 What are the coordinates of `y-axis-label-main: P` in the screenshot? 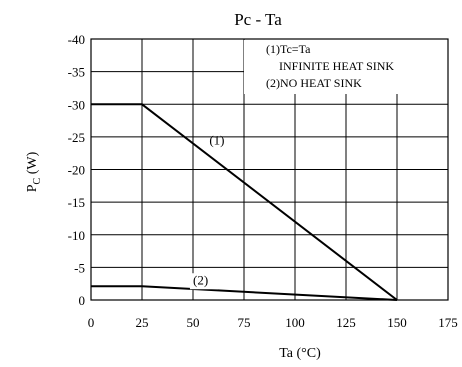 It's located at (32, 188).